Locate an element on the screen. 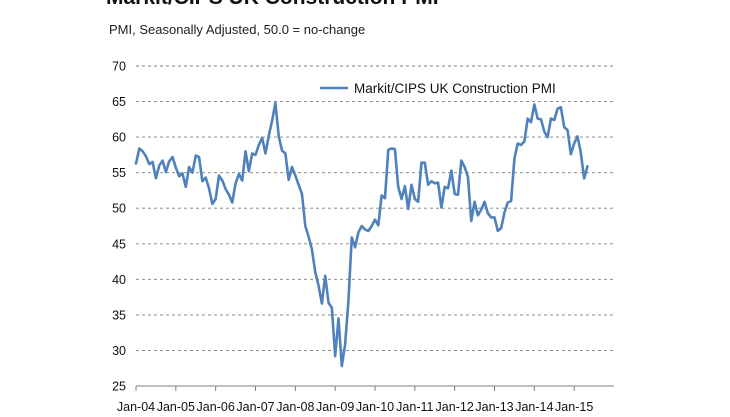 This screenshot has height=417, width=730. y-tick-label: 45 is located at coordinates (119, 244).